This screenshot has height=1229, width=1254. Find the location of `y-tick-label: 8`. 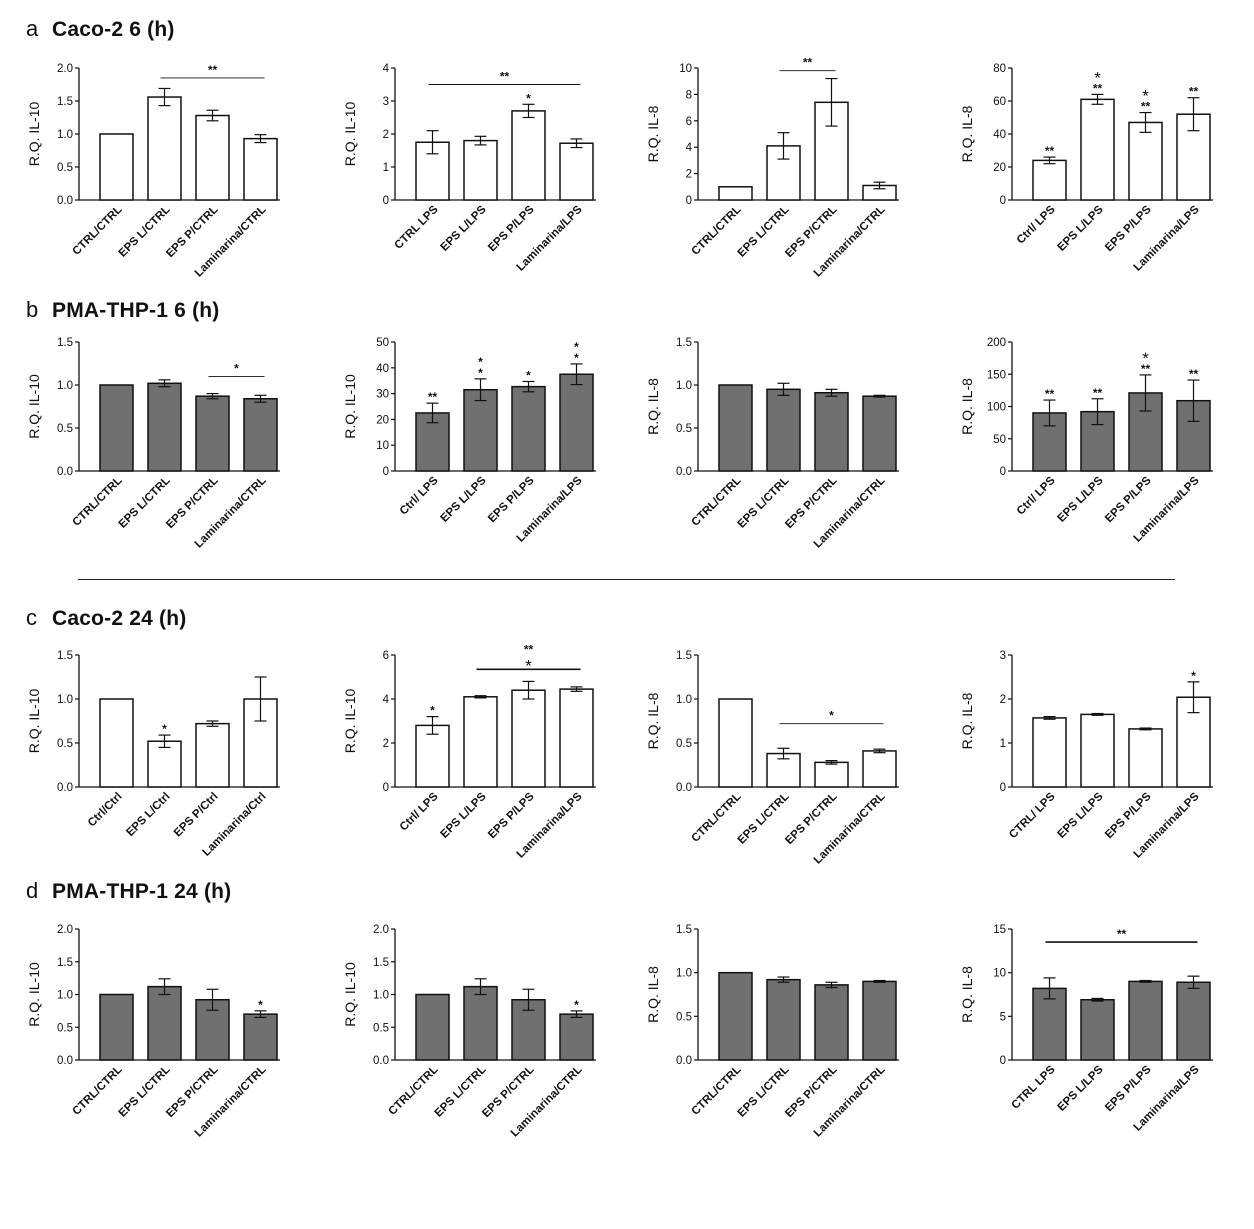

y-tick-label: 8 is located at coordinates (689, 95).